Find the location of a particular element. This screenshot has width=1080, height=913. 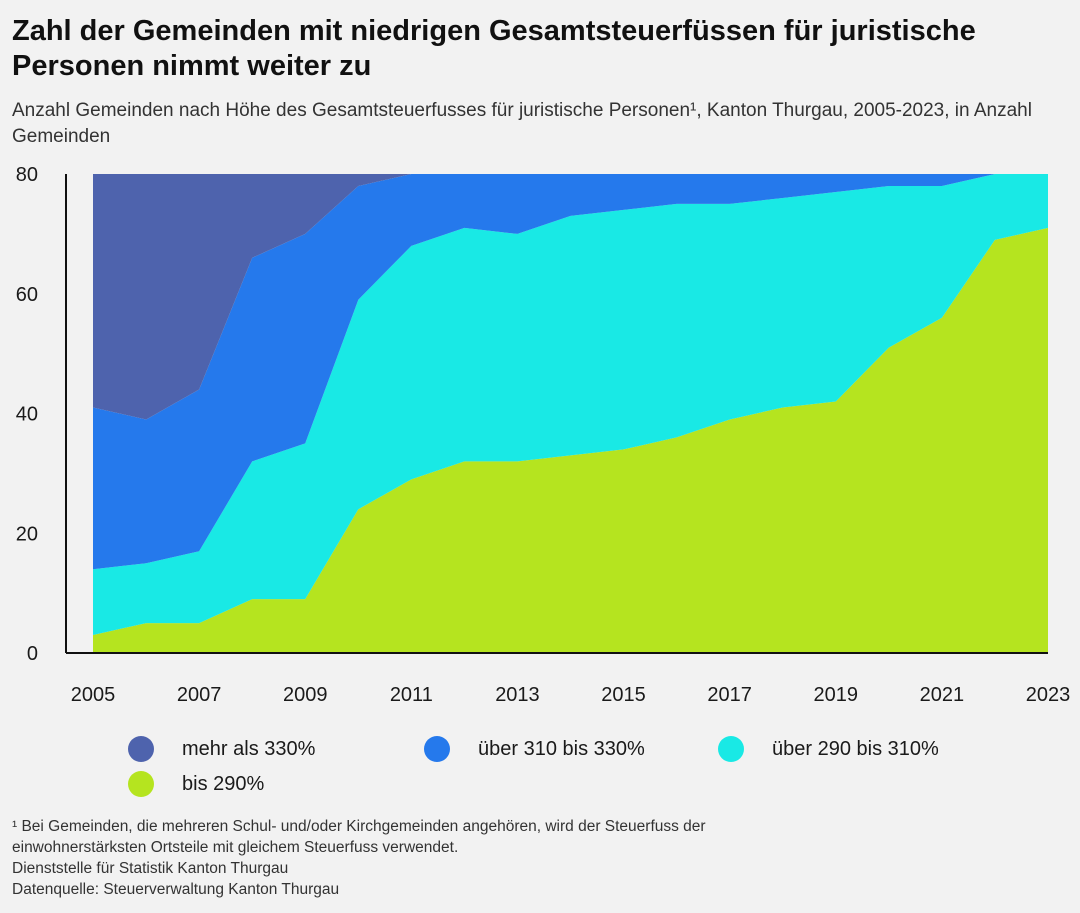

y-tick-label: 40 is located at coordinates (27, 415).